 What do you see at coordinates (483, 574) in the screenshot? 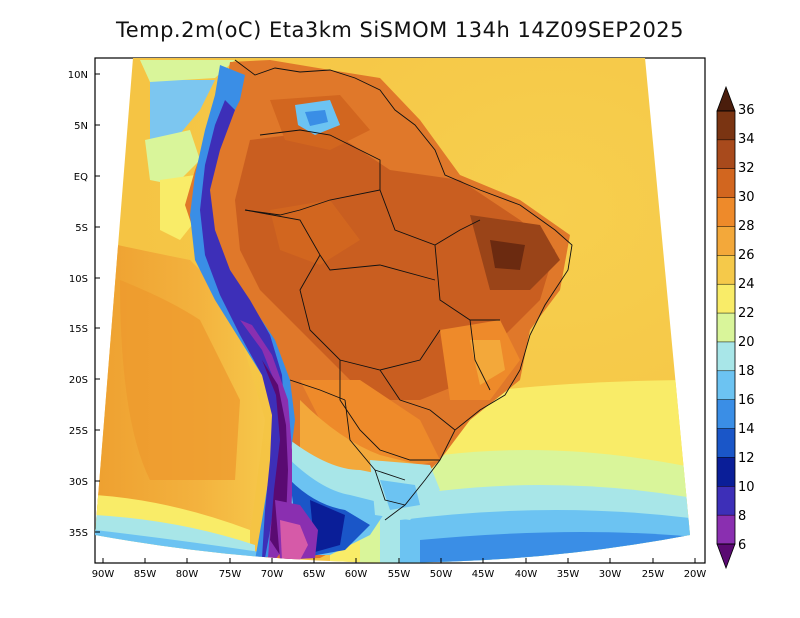
I see `lon-label: 45W` at bounding box center [483, 574].